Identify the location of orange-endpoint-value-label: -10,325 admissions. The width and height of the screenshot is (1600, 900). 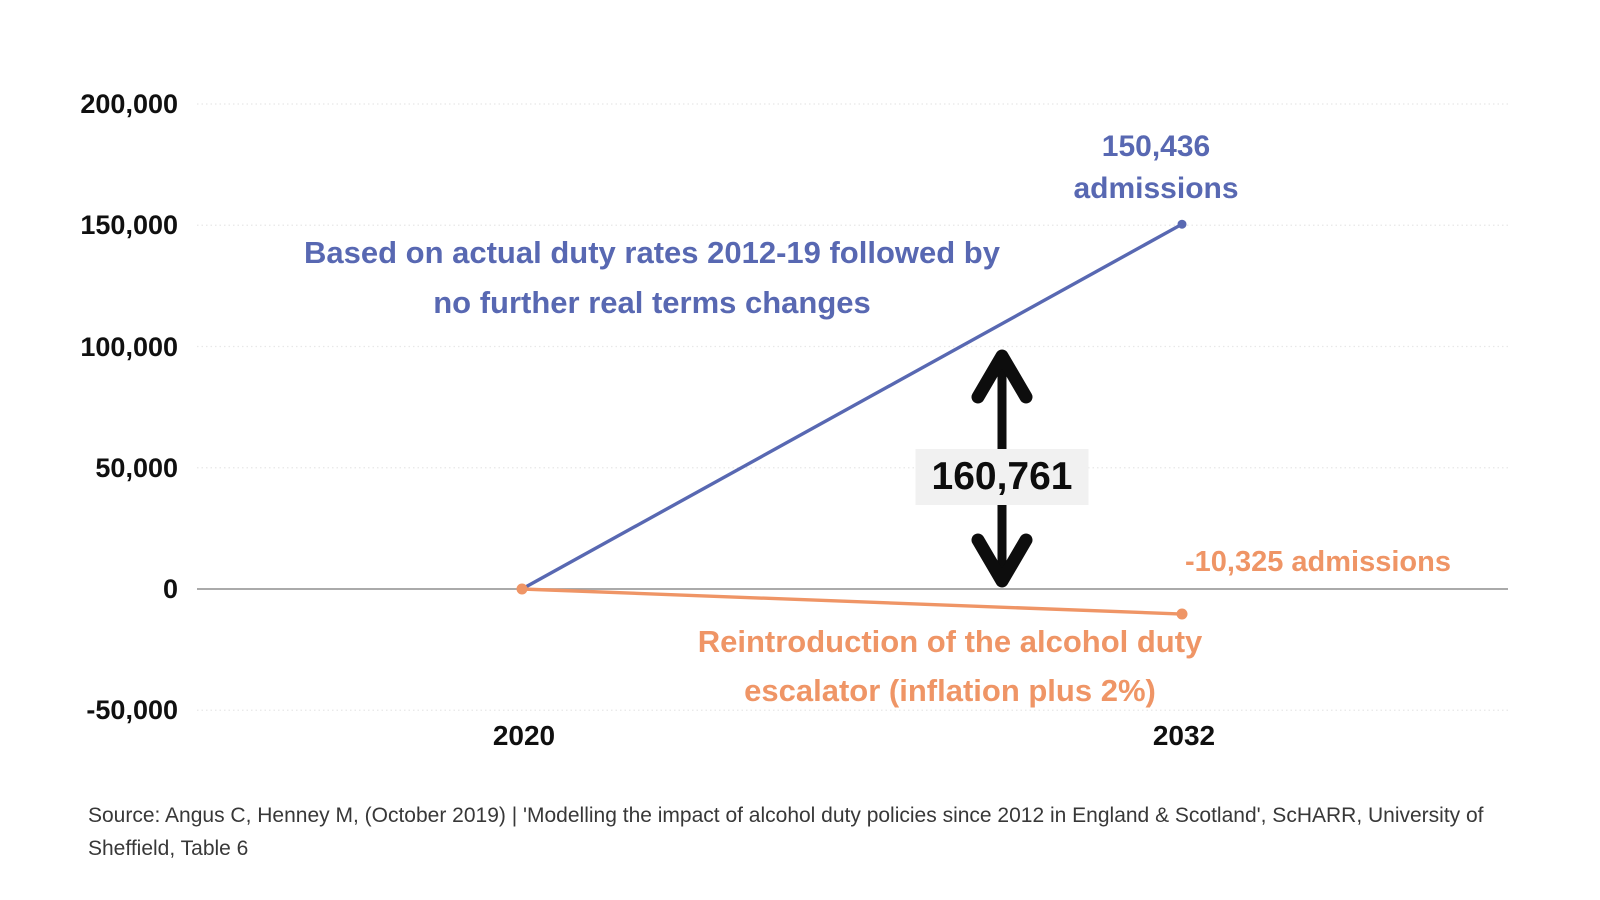
(1318, 562).